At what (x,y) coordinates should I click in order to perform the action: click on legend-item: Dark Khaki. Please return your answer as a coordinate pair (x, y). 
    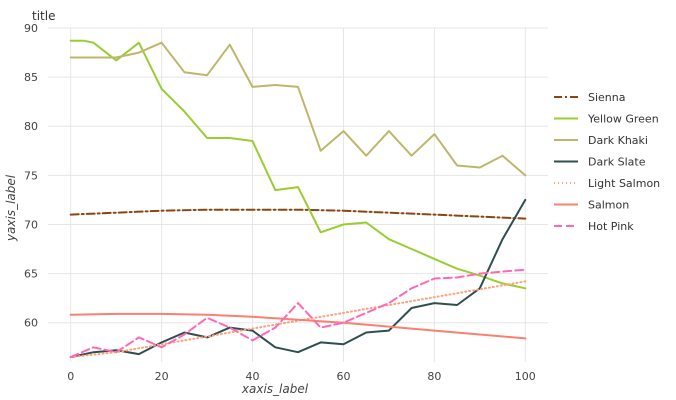
    Looking at the image, I should click on (601, 140).